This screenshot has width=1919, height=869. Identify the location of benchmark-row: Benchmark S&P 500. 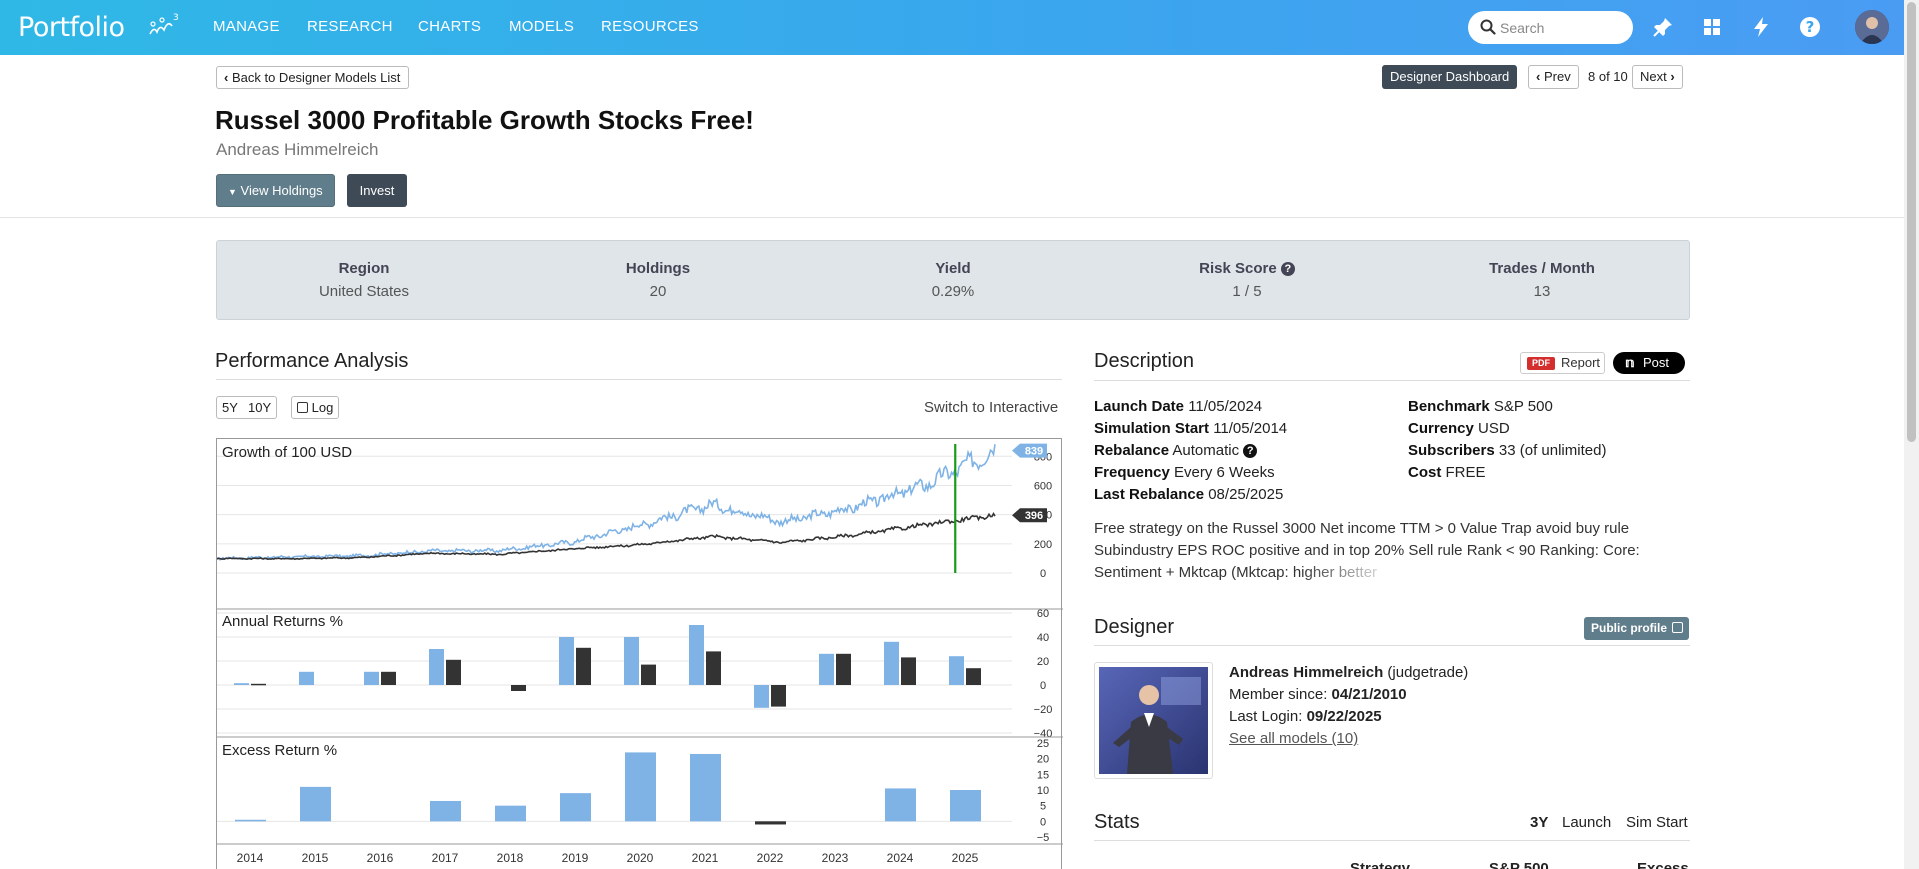
(1507, 407).